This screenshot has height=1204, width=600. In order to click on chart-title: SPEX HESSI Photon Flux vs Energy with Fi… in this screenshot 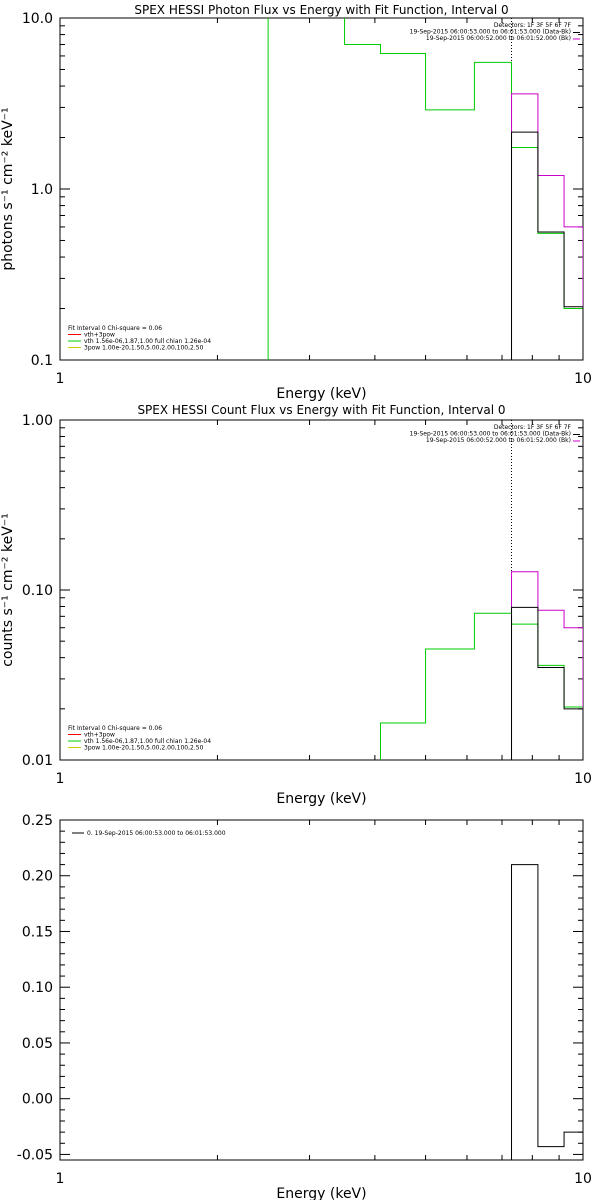, I will do `click(321, 10)`.